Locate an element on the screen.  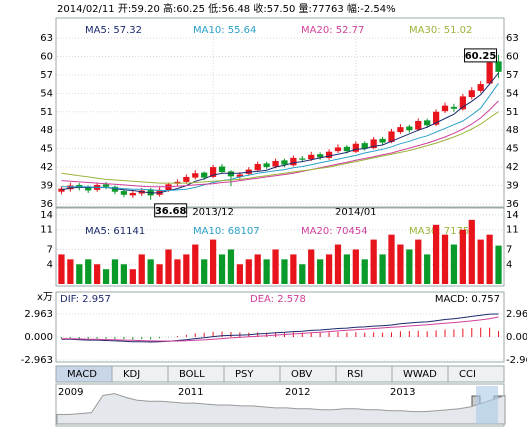
overview-year: 2013 is located at coordinates (402, 392).